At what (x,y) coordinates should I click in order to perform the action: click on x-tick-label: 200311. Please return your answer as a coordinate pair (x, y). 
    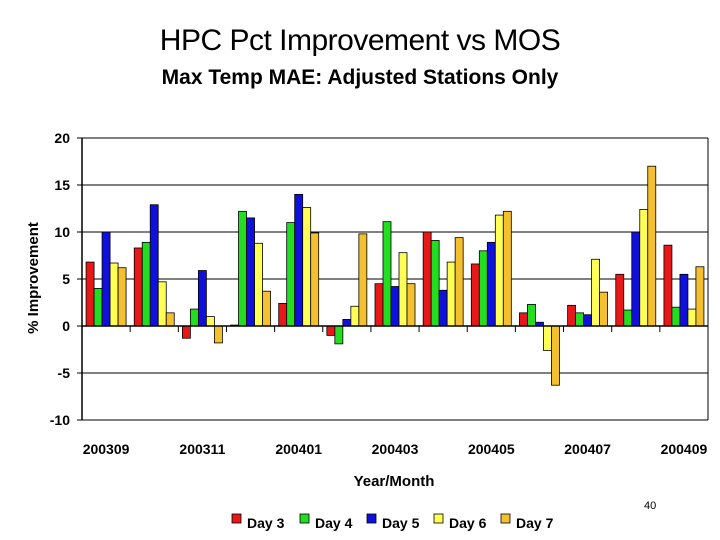
    Looking at the image, I should click on (202, 449).